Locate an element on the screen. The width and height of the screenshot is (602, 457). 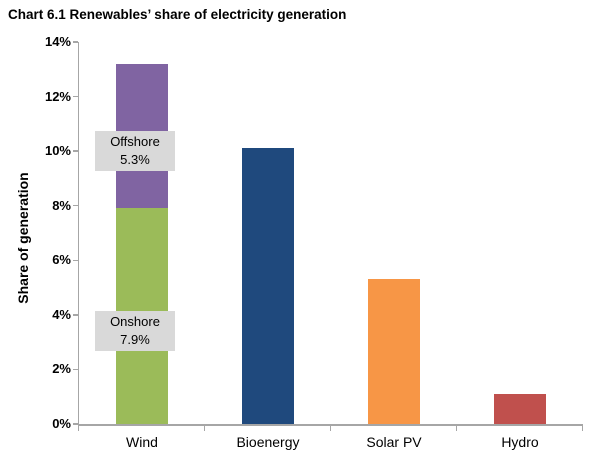
bar-segment-solar-pv is located at coordinates (394, 351).